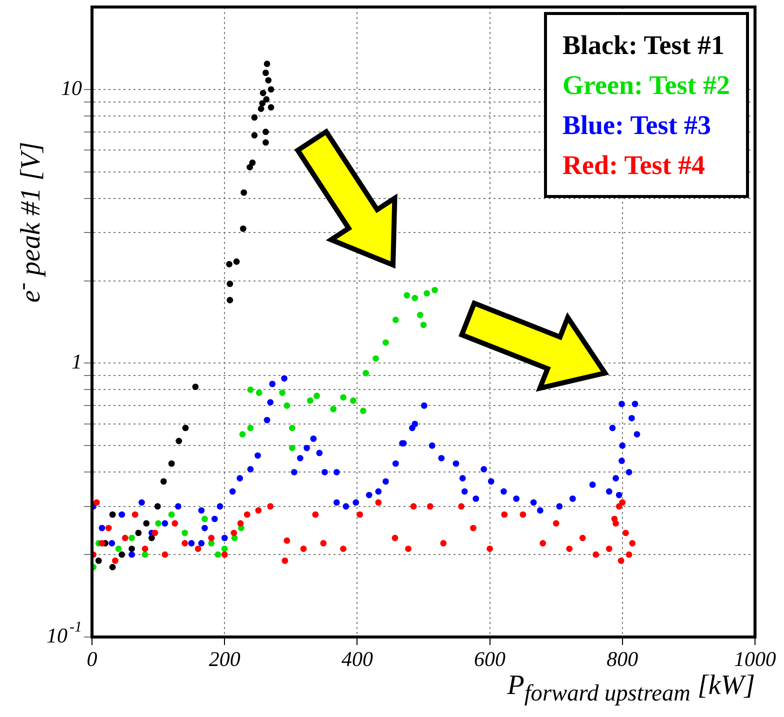 The image size is (784, 717). What do you see at coordinates (224, 659) in the screenshot?
I see `x-tick-label: 200` at bounding box center [224, 659].